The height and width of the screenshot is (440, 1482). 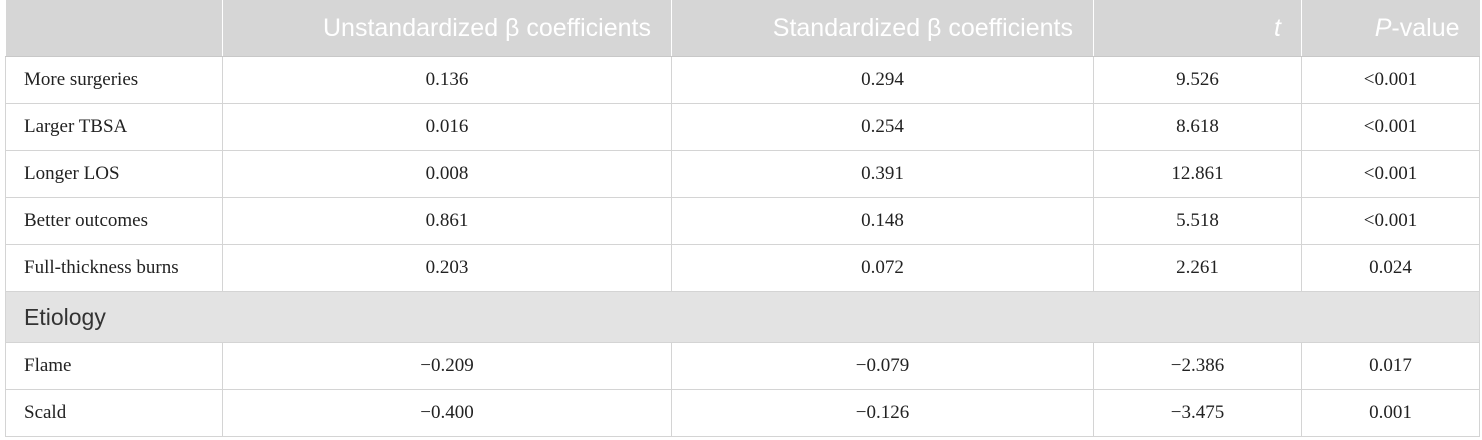 I want to click on standardized-value: 0.294, so click(x=882, y=80).